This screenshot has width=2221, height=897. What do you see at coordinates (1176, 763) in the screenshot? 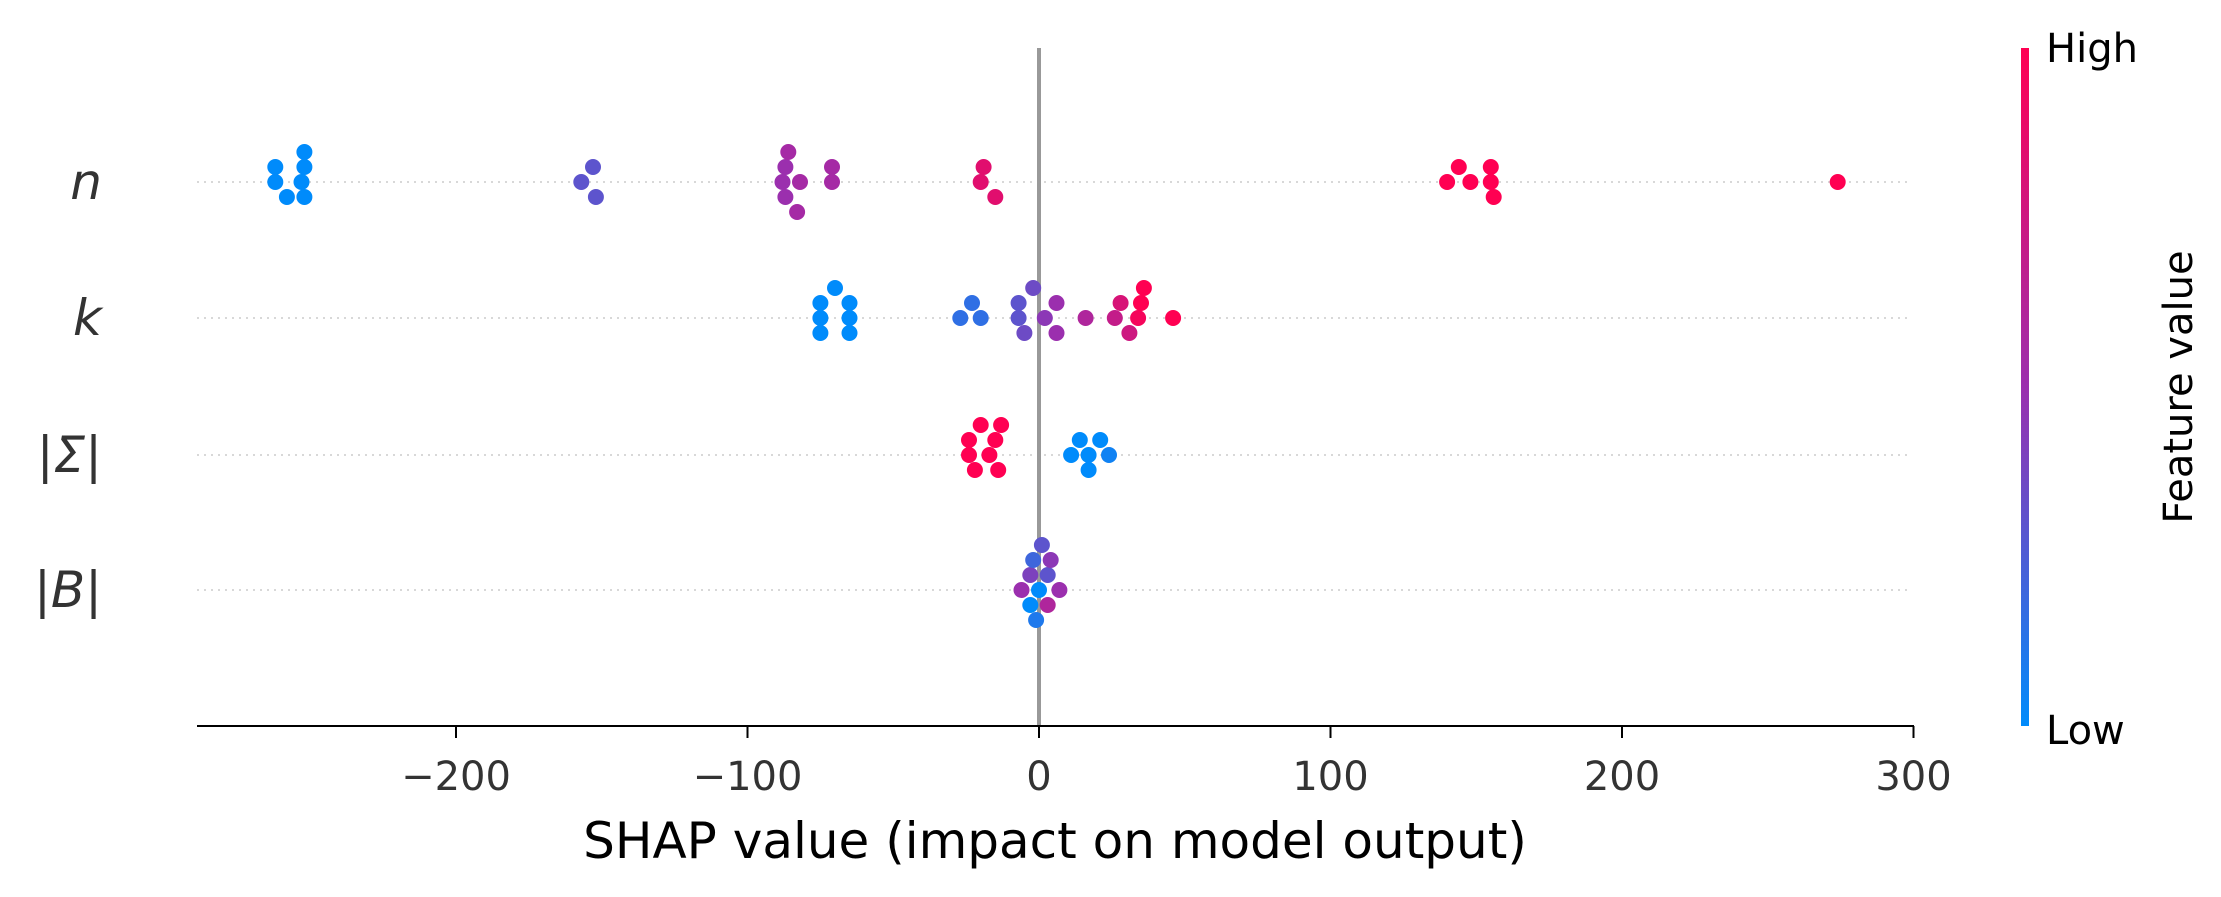
I see `x-axis-ticks: −200 −100 0 100 200 300` at bounding box center [1176, 763].